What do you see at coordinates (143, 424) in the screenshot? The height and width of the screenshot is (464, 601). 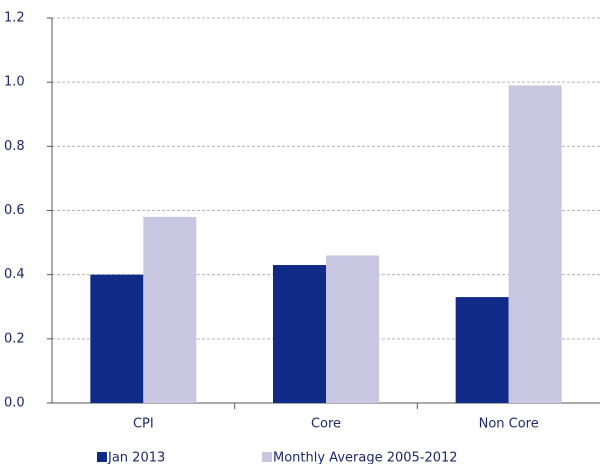 I see `x-tick-label: CPI` at bounding box center [143, 424].